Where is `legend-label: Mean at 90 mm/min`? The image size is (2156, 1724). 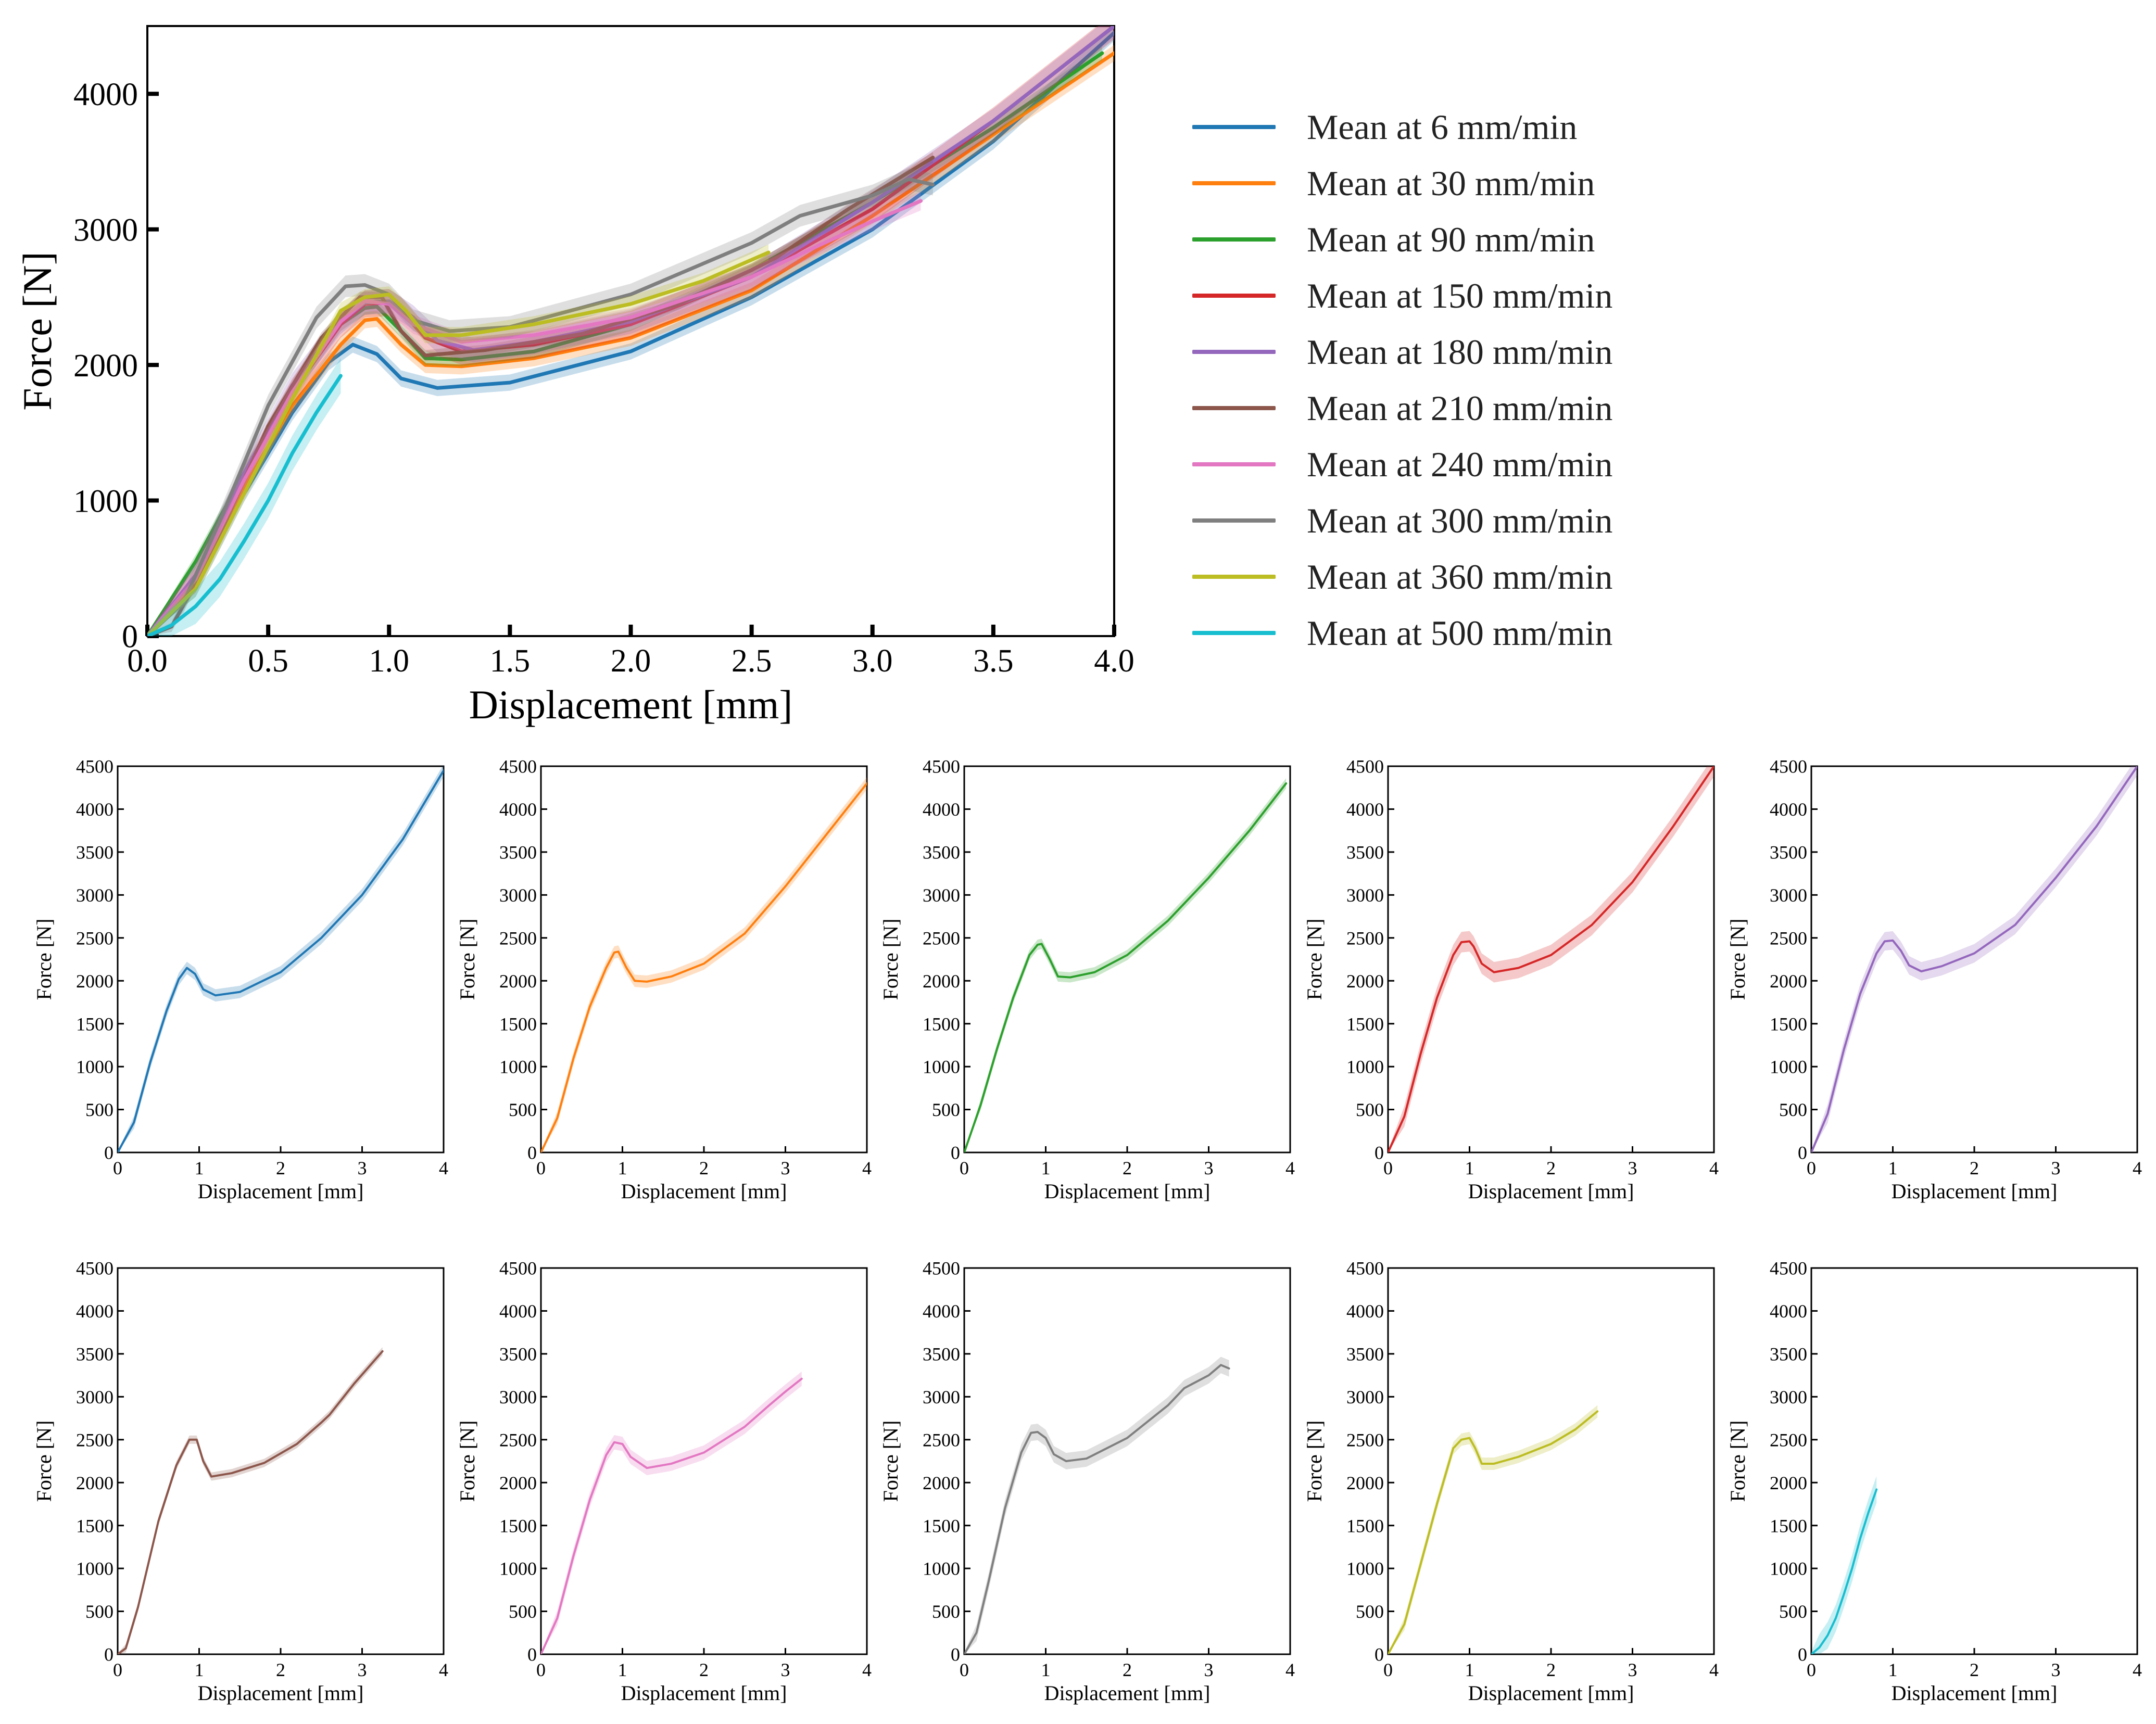
legend-label: Mean at 90 mm/min is located at coordinates (1451, 239).